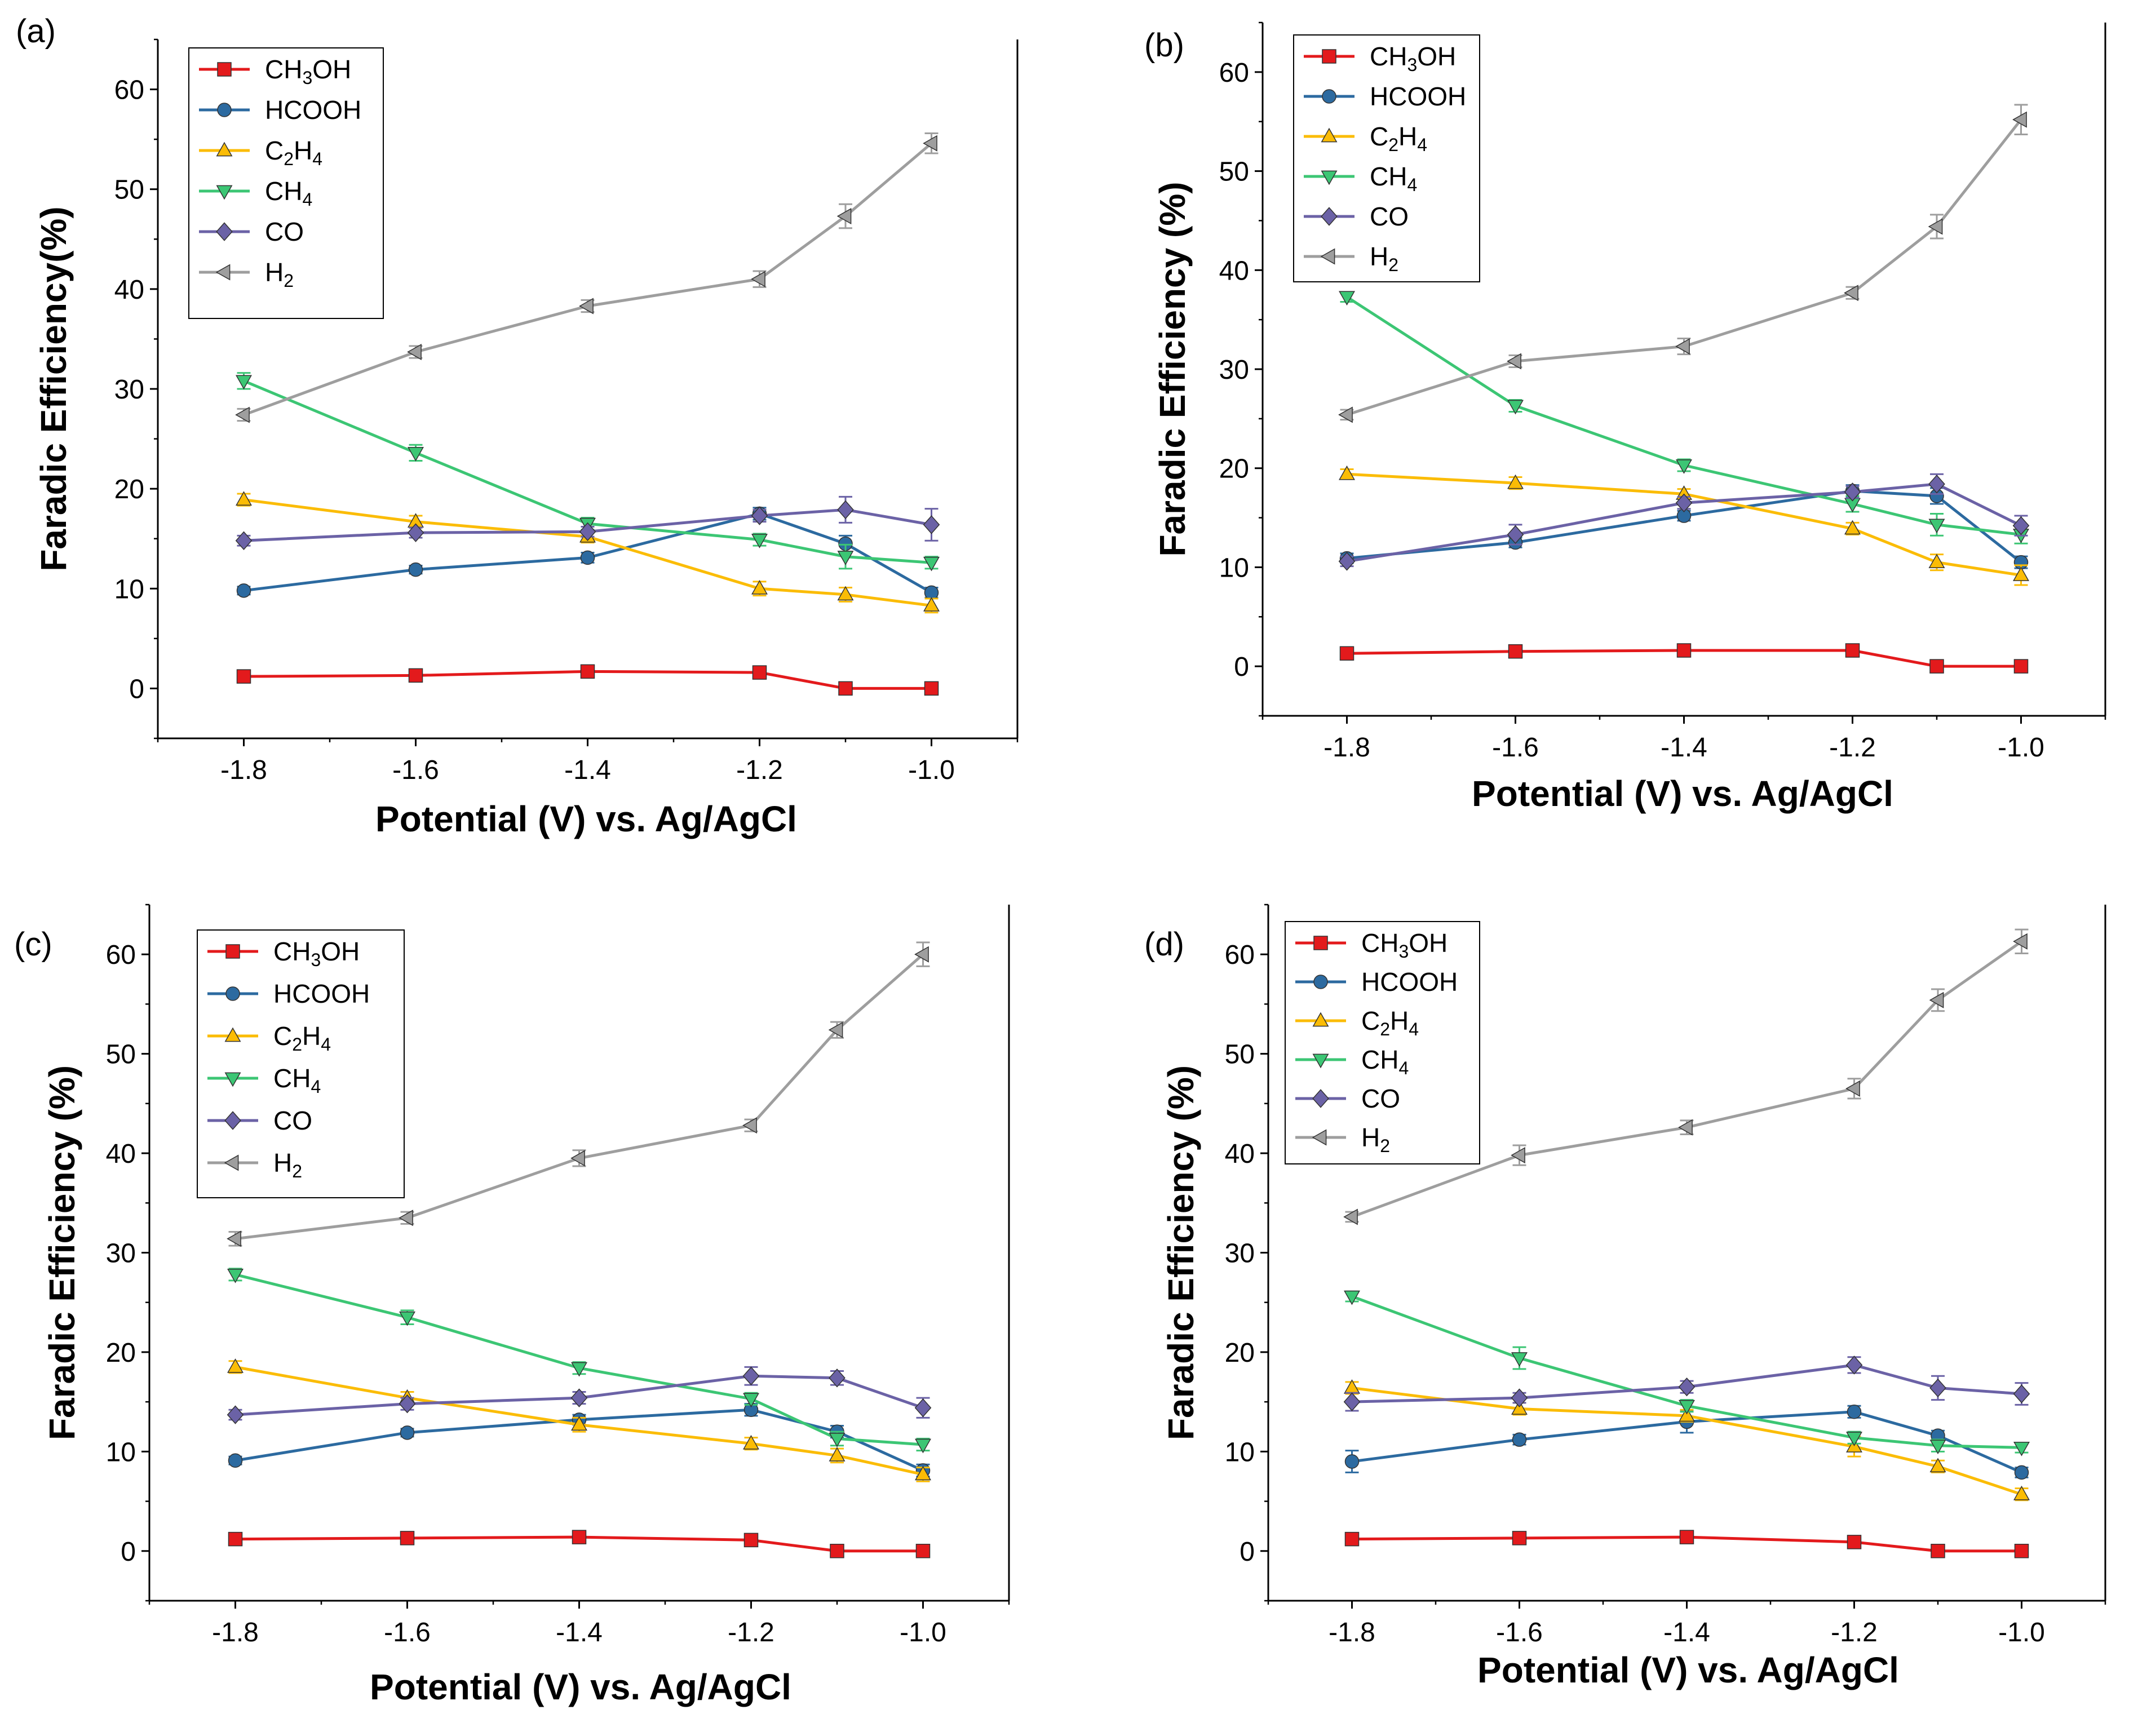 This screenshot has width=2138, height=1736. What do you see at coordinates (121, 1452) in the screenshot?
I see `y-tick-label: 10` at bounding box center [121, 1452].